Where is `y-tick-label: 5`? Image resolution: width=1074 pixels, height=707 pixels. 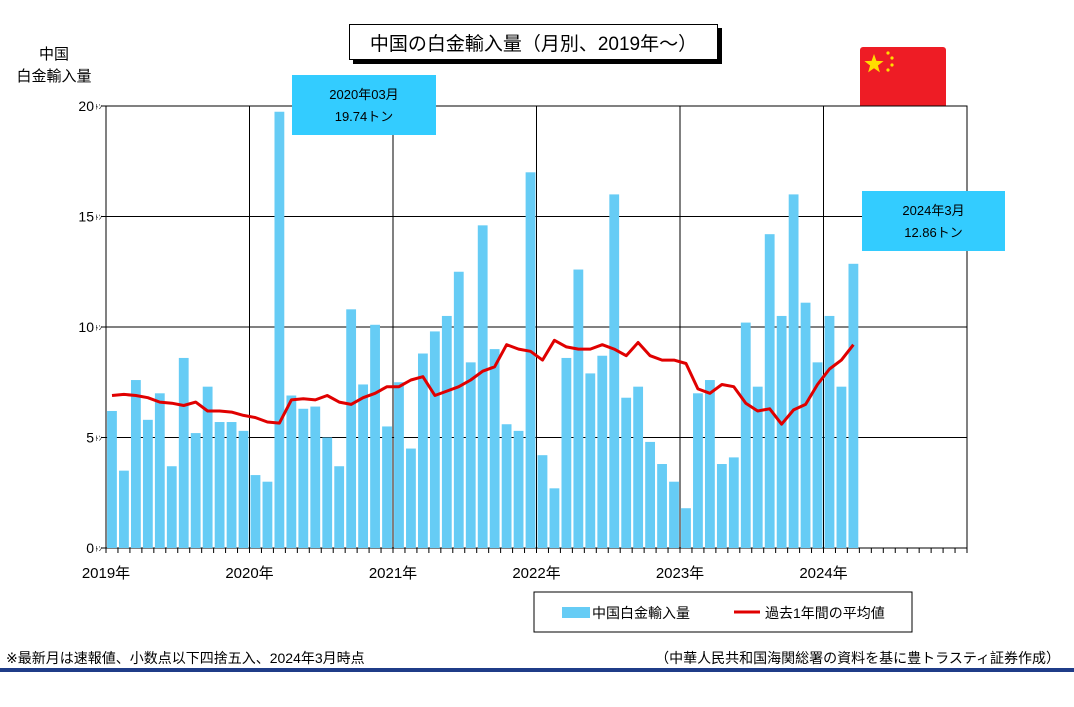 y-tick-label: 5 is located at coordinates (90, 438).